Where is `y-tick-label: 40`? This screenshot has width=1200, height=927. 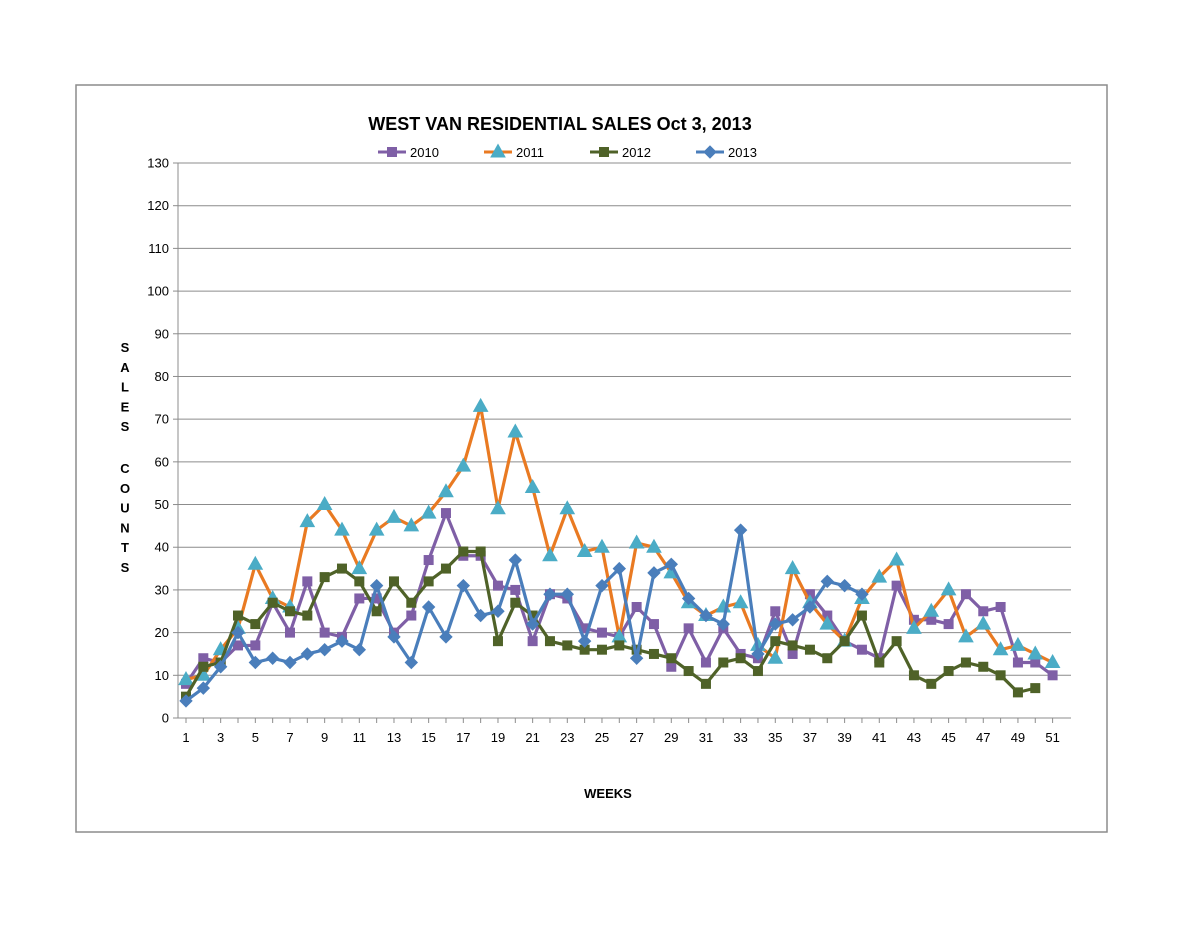 y-tick-label: 40 is located at coordinates (162, 547).